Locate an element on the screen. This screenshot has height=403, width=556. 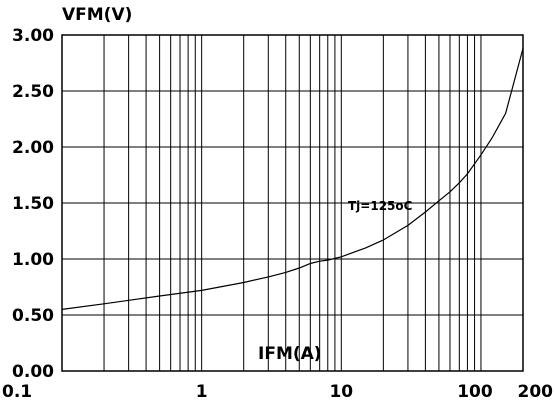
y-tick-label: 1.50 is located at coordinates (33, 204).